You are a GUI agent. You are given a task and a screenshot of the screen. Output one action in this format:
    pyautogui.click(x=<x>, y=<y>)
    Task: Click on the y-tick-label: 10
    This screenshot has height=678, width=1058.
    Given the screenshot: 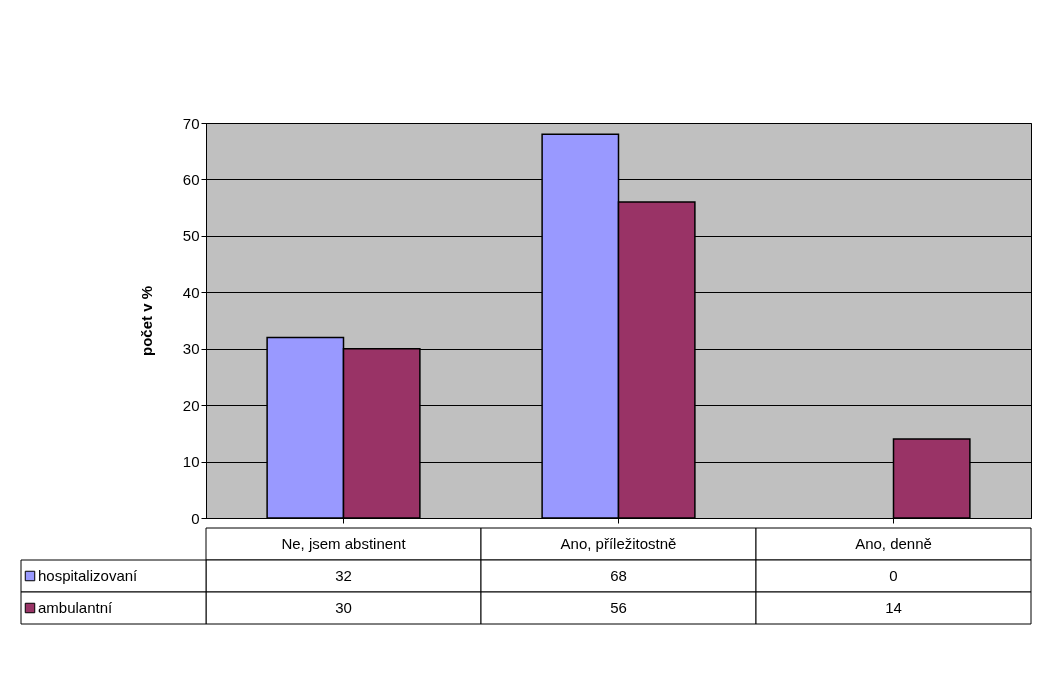 What is the action you would take?
    pyautogui.click(x=191, y=462)
    